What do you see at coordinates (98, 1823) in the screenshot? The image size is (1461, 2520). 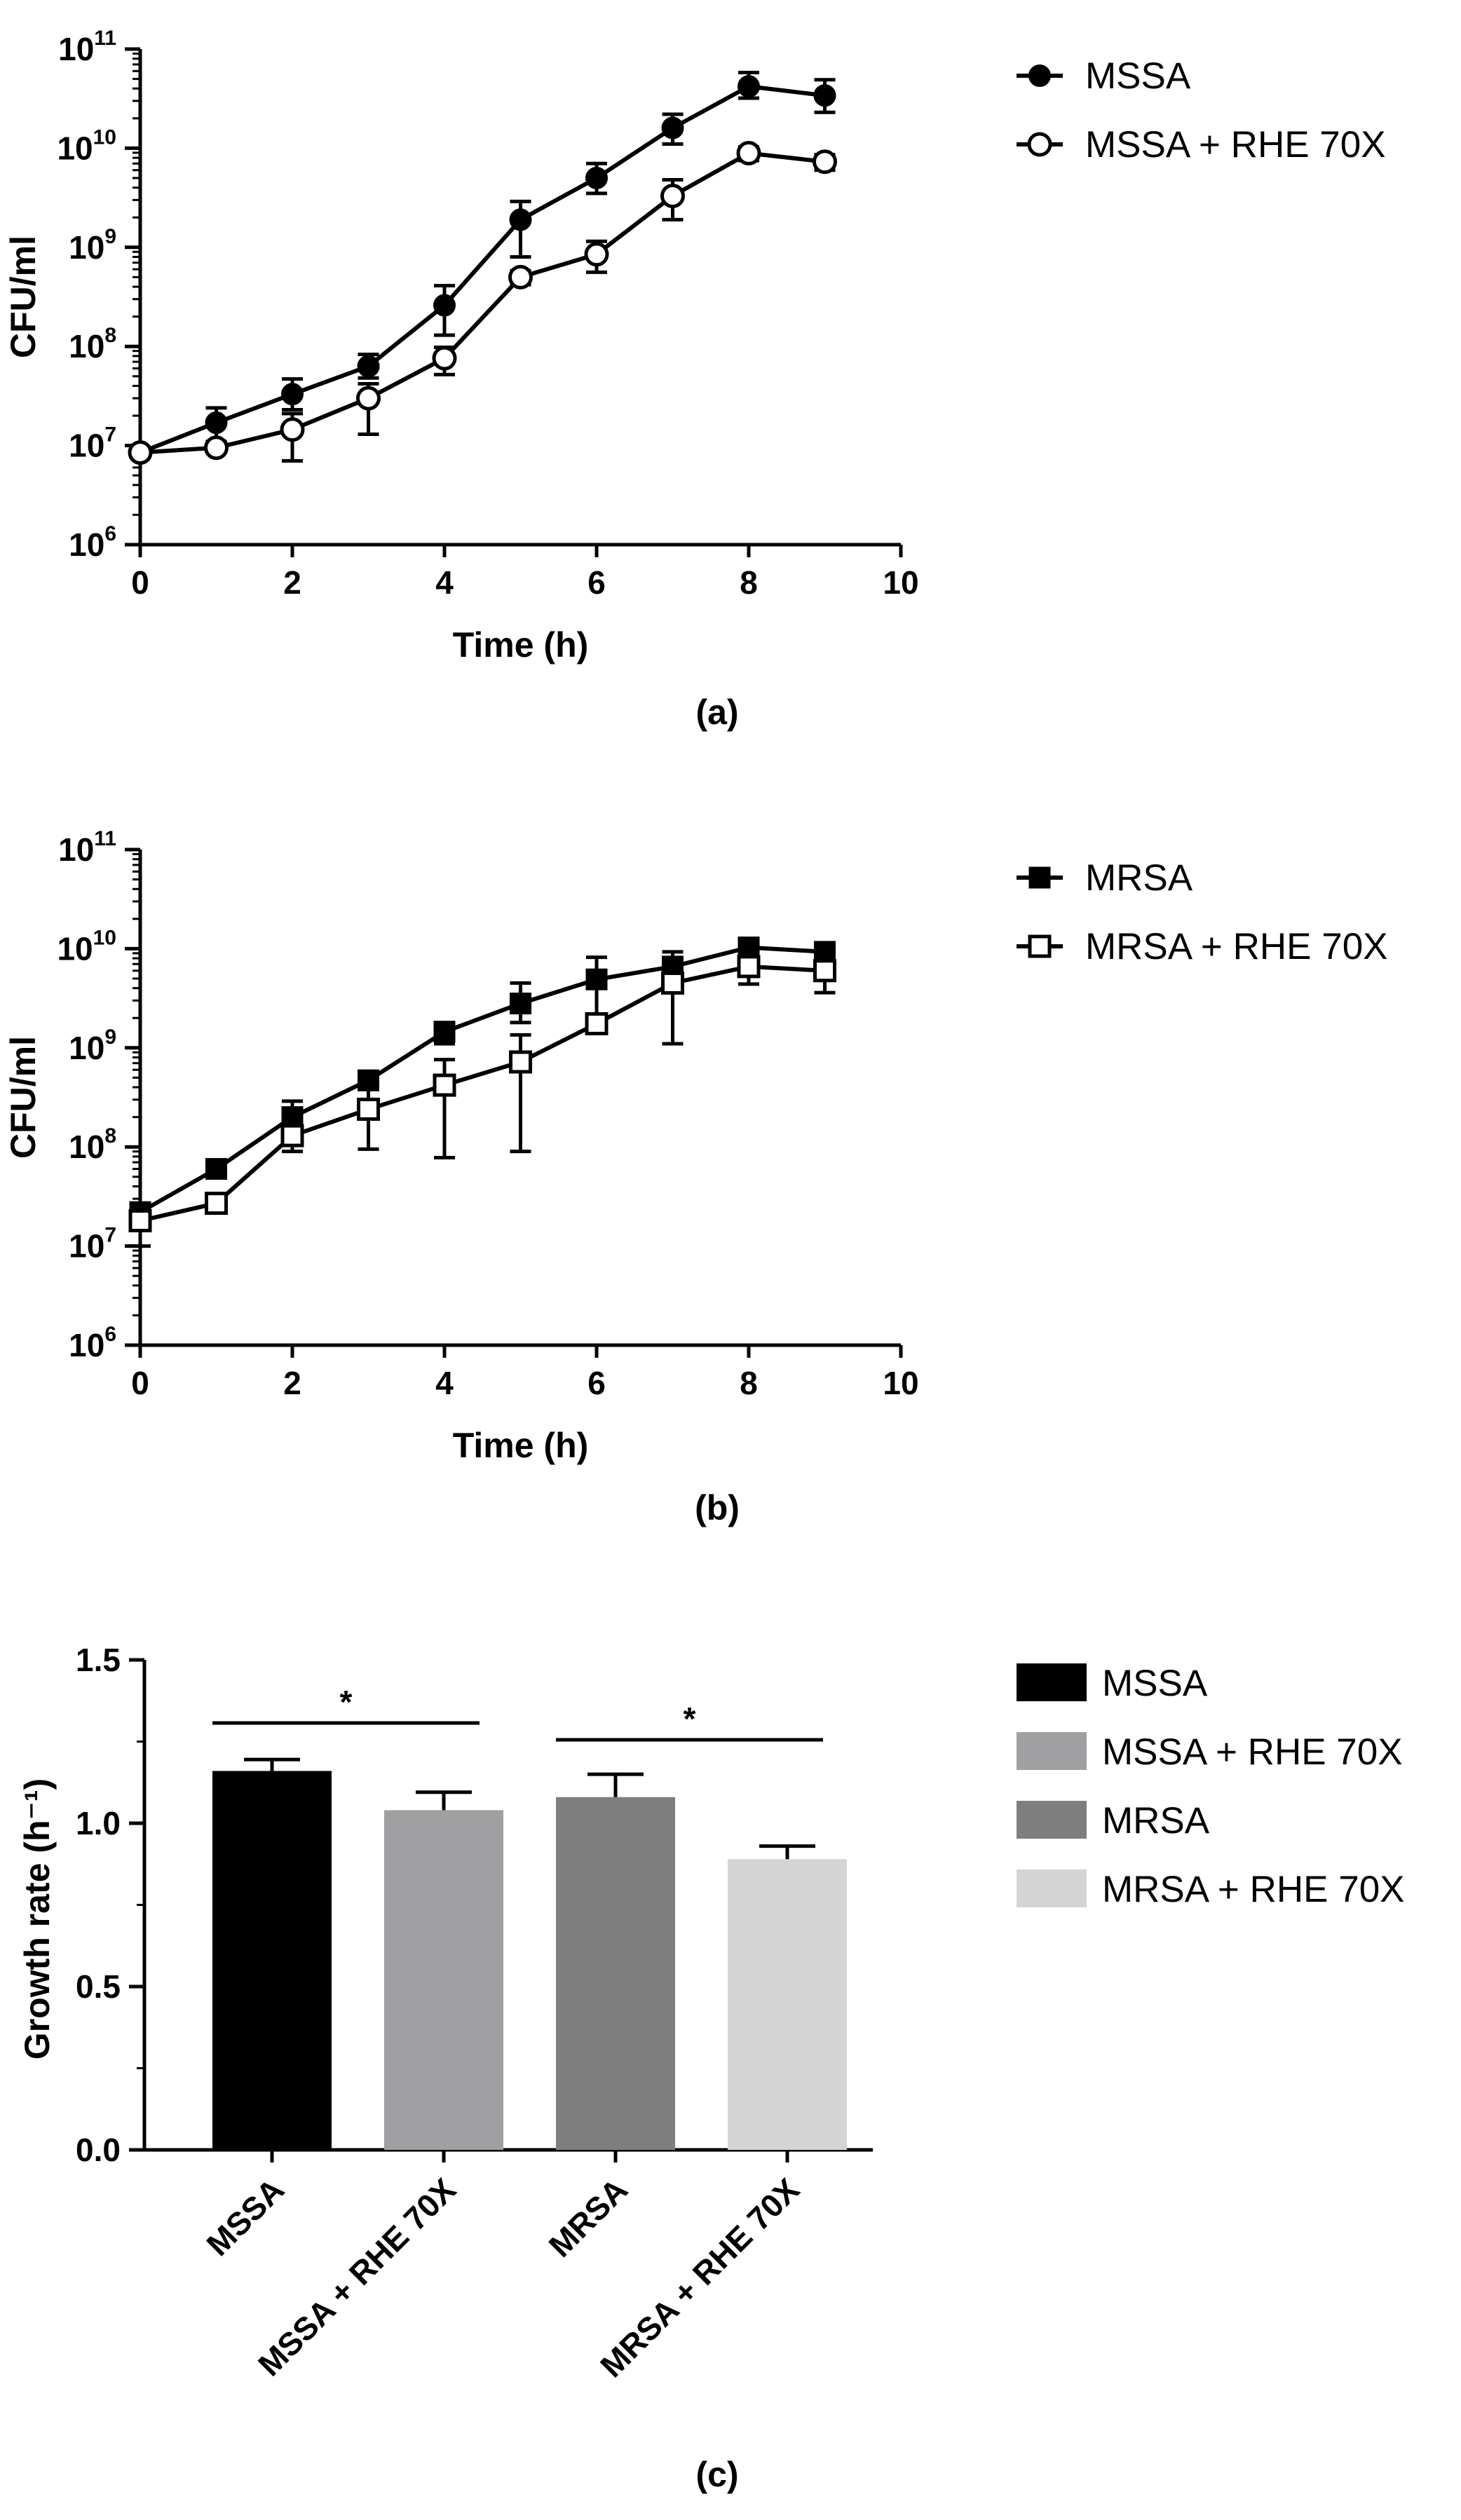 I see `y-tick-label: 1.0` at bounding box center [98, 1823].